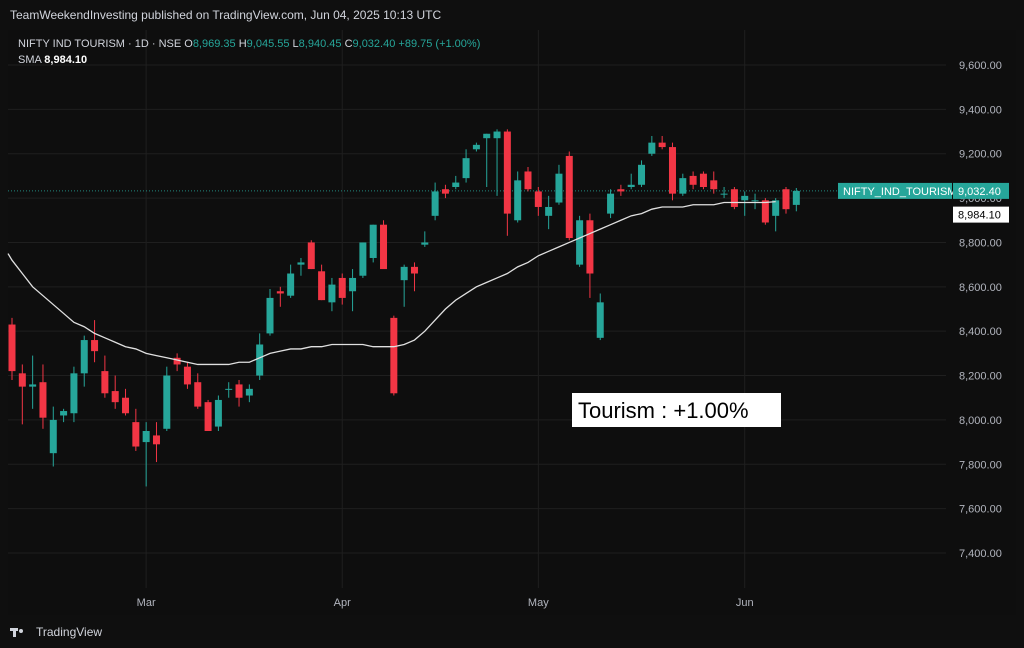  Describe the element at coordinates (980, 554) in the screenshot. I see `y-tick-label: 7,400.00` at that location.